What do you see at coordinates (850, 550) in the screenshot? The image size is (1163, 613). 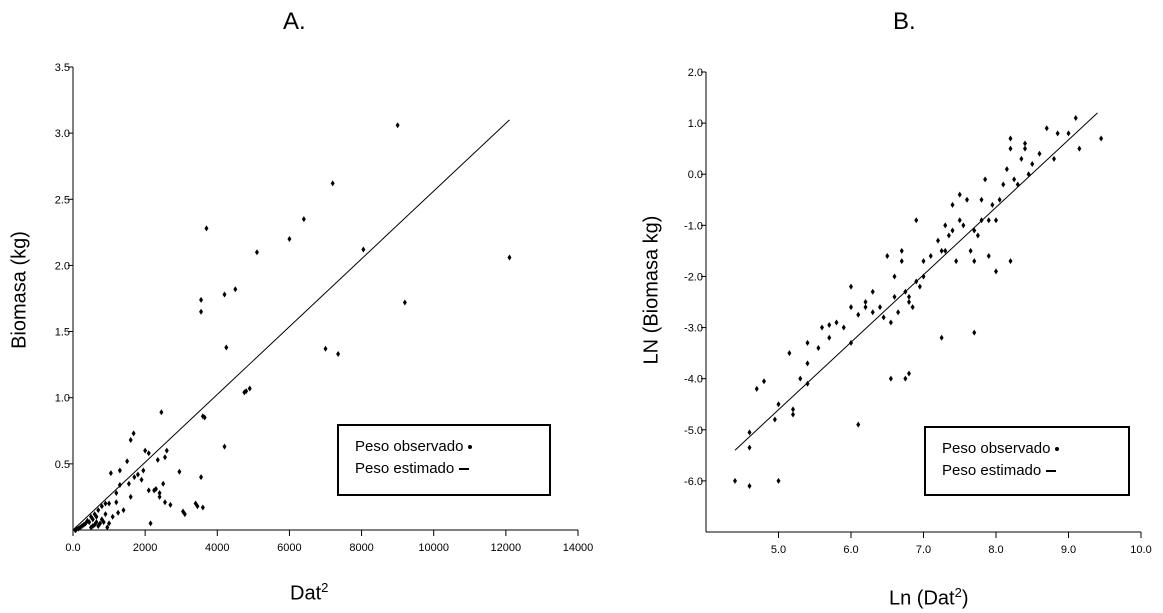 I see `panel-b-x-tick-label: 6.0` at bounding box center [850, 550].